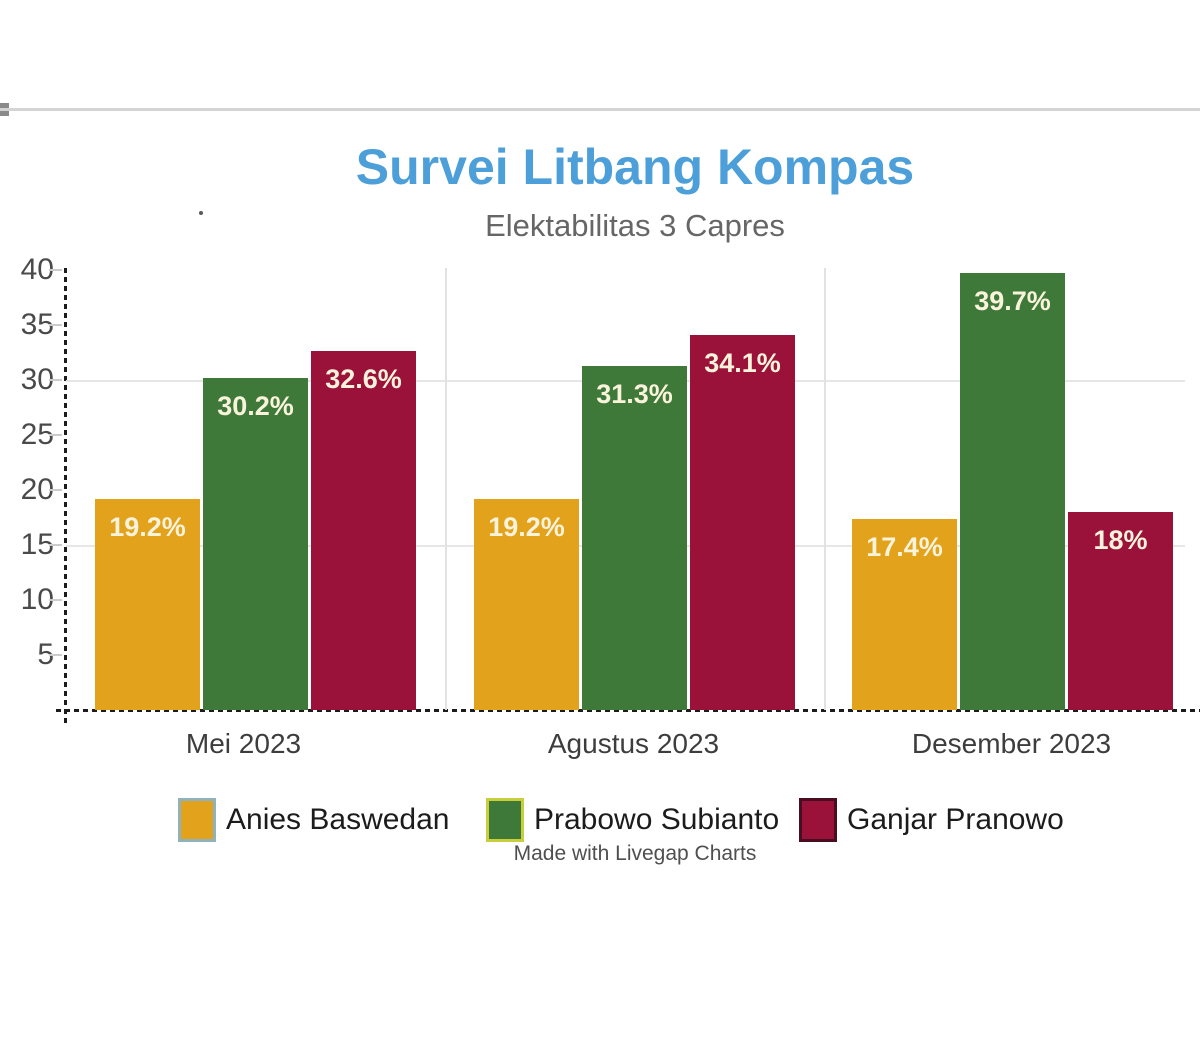 The height and width of the screenshot is (1057, 1200). What do you see at coordinates (657, 819) in the screenshot?
I see `legend-label-prabowo: Prabowo Subianto` at bounding box center [657, 819].